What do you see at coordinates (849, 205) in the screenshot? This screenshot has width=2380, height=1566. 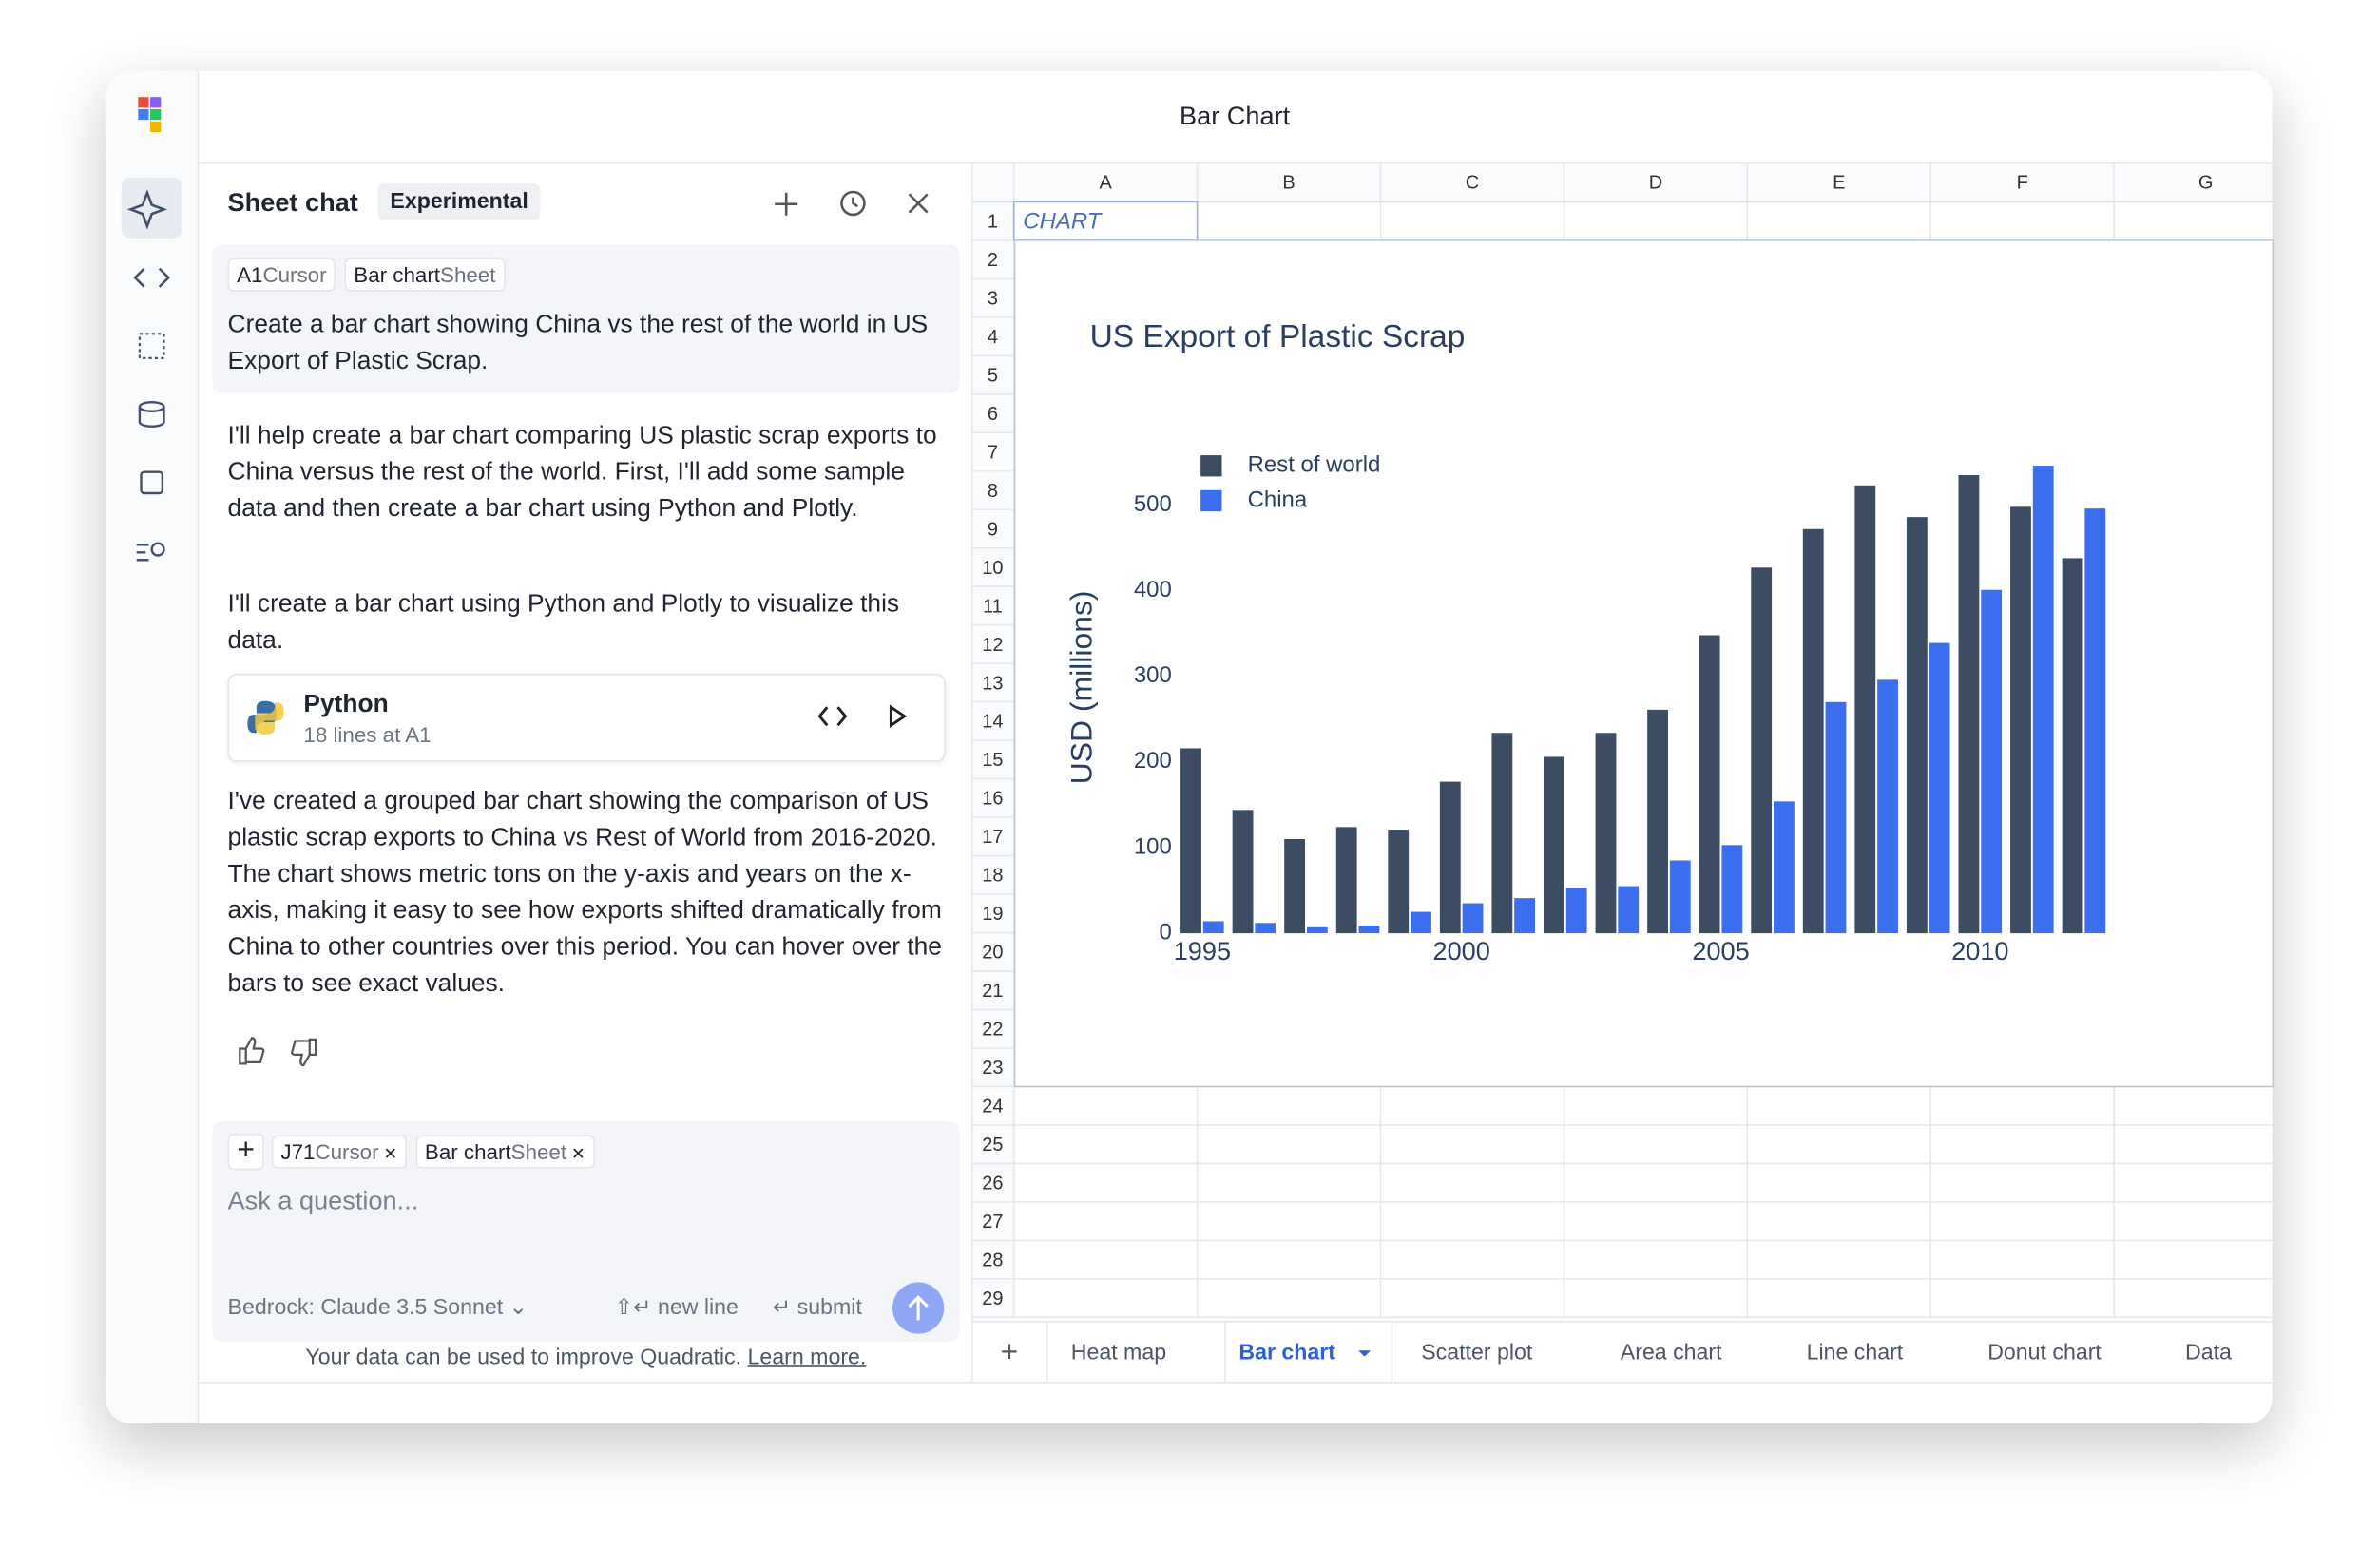 I see `chat-actions` at bounding box center [849, 205].